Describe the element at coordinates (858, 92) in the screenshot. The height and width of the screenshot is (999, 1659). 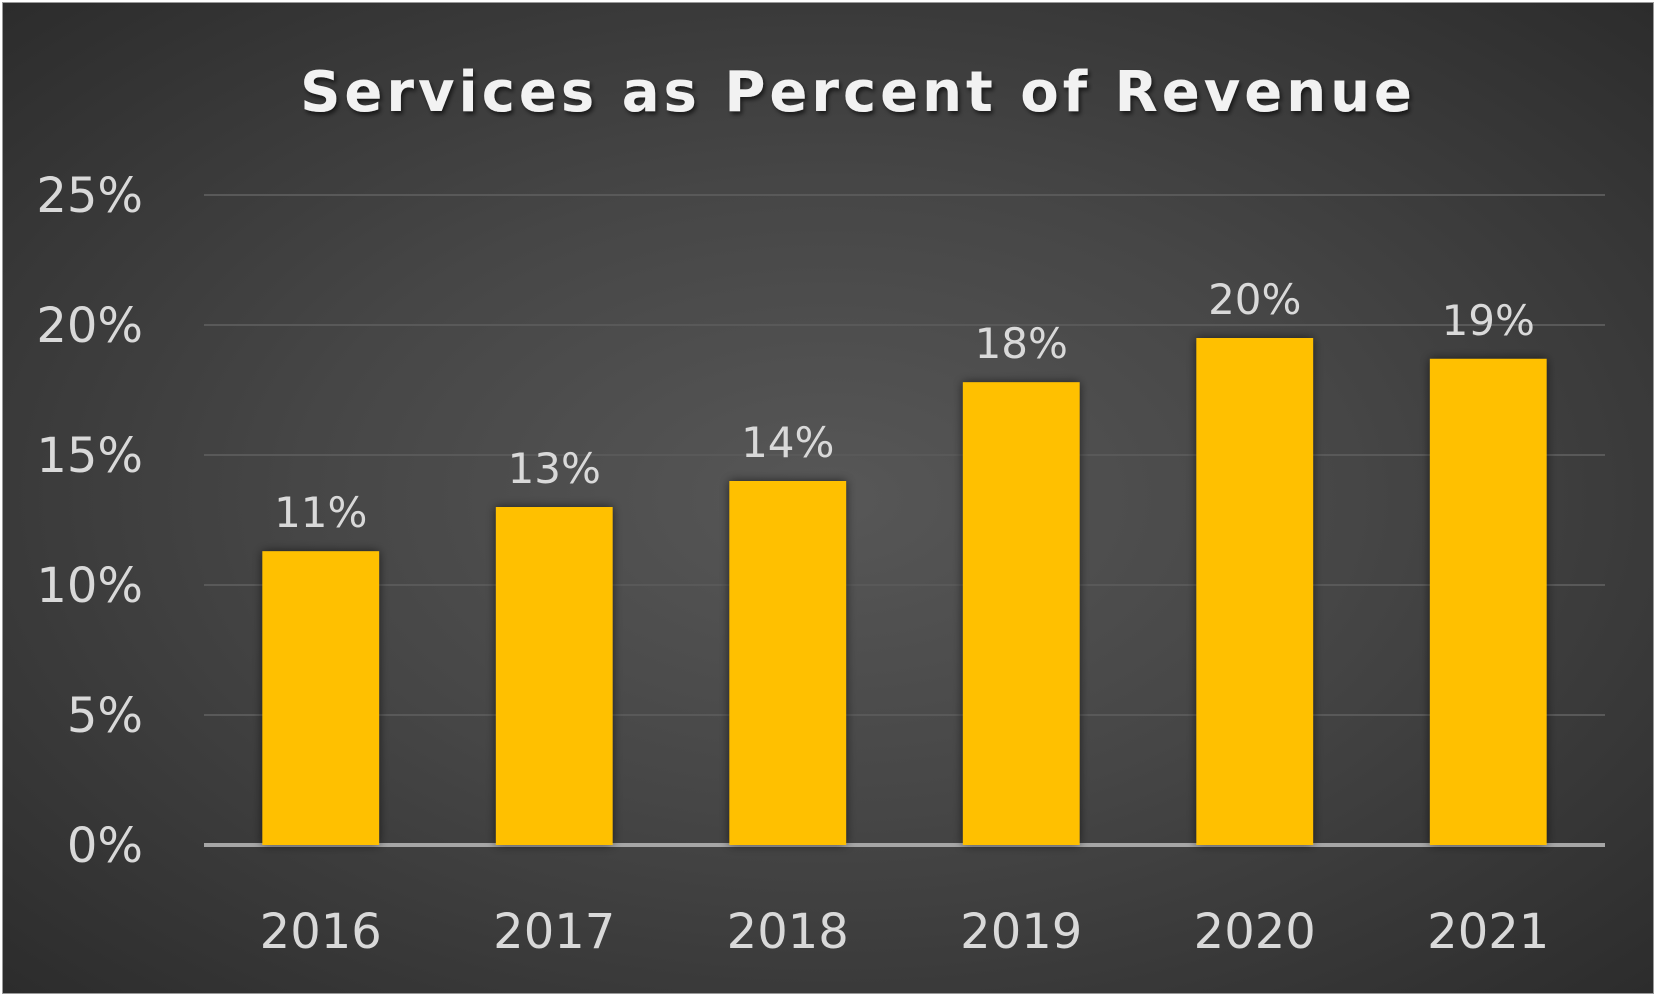
I see `chart-title: Services as Percent of Revenue` at that location.